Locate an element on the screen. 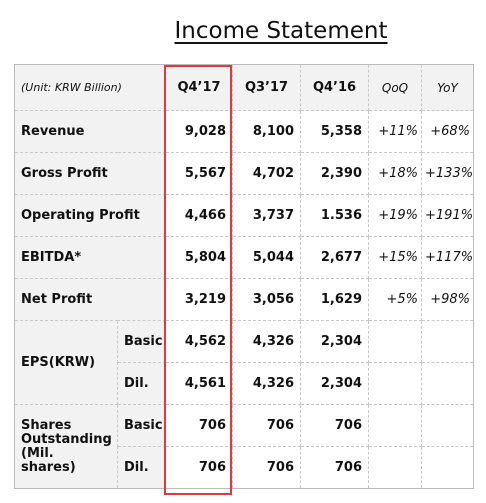  table-row: Net Profit 3,219 3,056 1,629 +5% +98% is located at coordinates (244, 299).